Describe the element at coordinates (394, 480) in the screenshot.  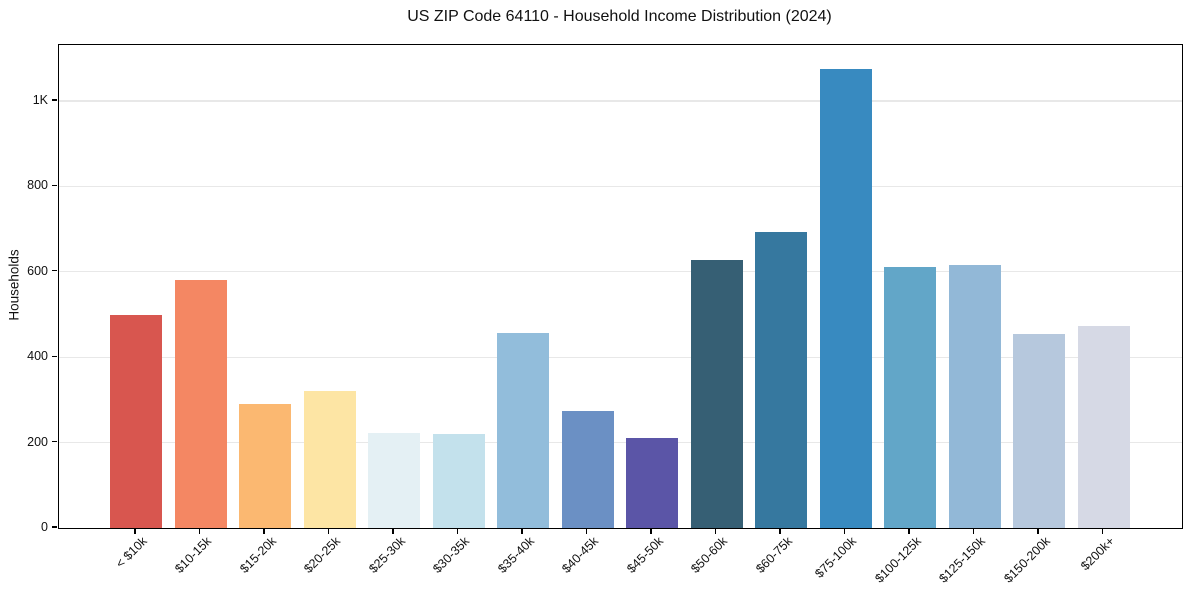
I see `bar-$25-30k` at that location.